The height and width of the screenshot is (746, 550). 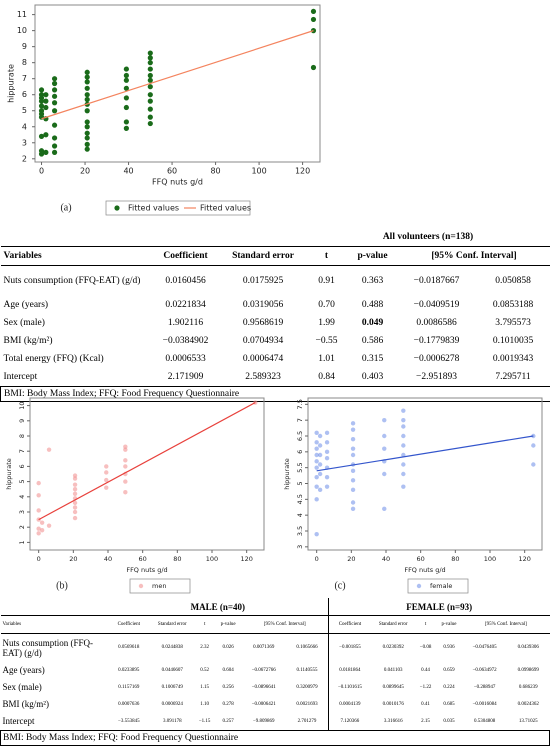 I want to click on table-cell: 0.936, so click(x=449, y=648).